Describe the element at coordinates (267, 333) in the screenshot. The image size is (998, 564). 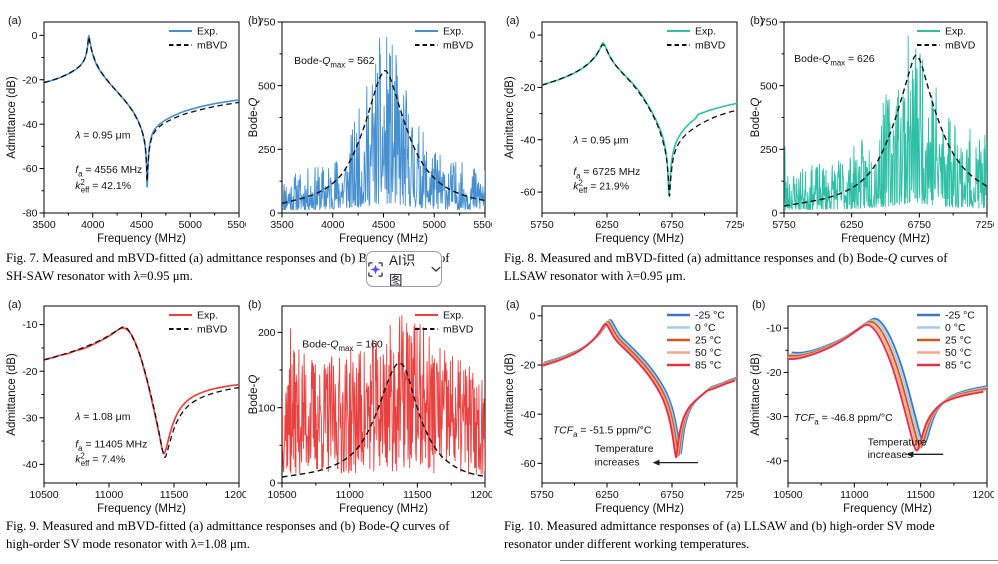
I see `svg-text: 200` at that location.